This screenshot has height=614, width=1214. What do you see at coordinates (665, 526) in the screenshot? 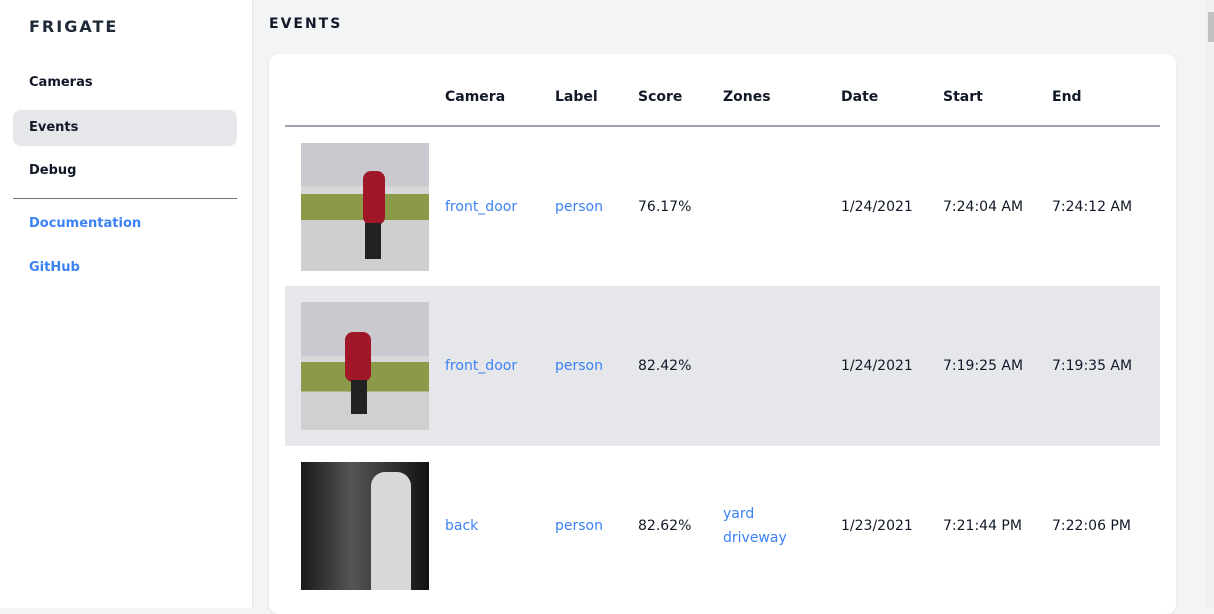
I see `score: 82.62%` at bounding box center [665, 526].